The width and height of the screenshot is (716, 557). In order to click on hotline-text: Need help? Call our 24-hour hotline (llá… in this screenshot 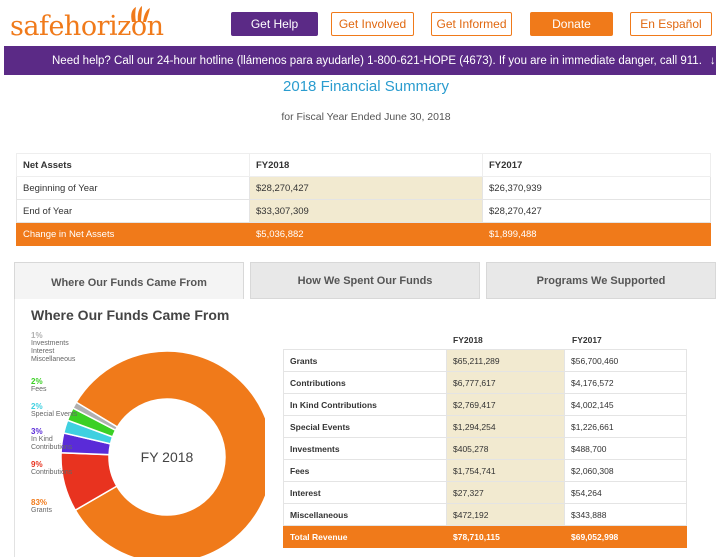, I will do `click(377, 60)`.